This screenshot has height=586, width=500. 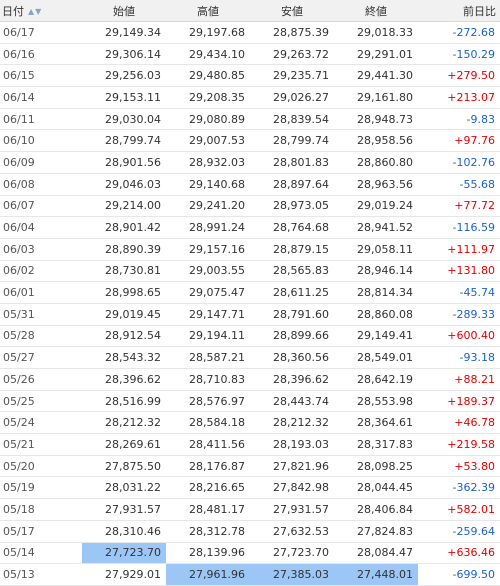 I want to click on change-cell: +213.07, so click(x=459, y=97).